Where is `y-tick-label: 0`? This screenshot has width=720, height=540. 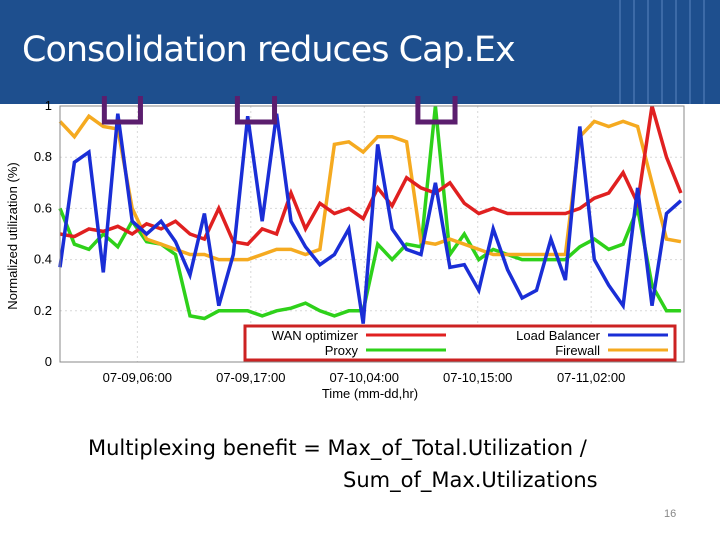
y-tick-label: 0 is located at coordinates (48, 361).